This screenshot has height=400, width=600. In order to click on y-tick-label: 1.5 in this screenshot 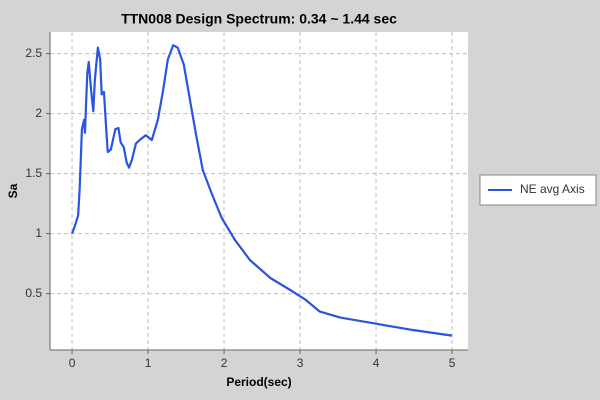, I will do `click(33, 173)`.